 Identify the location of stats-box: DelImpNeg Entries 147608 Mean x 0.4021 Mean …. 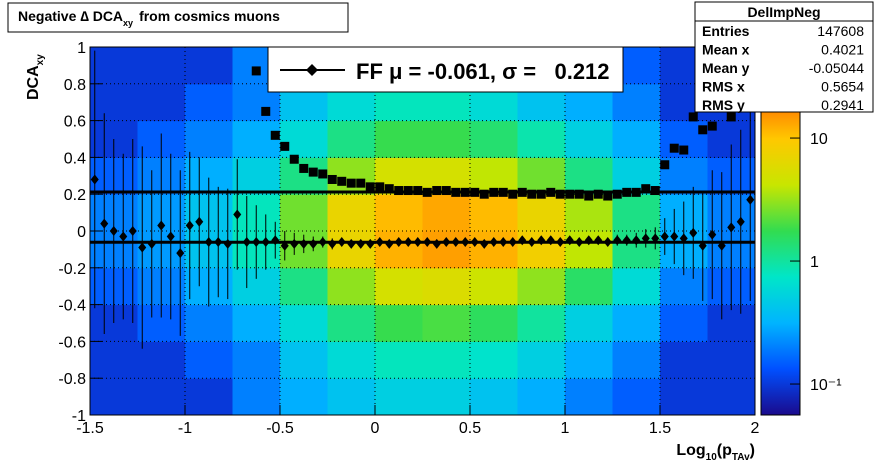
(784, 57).